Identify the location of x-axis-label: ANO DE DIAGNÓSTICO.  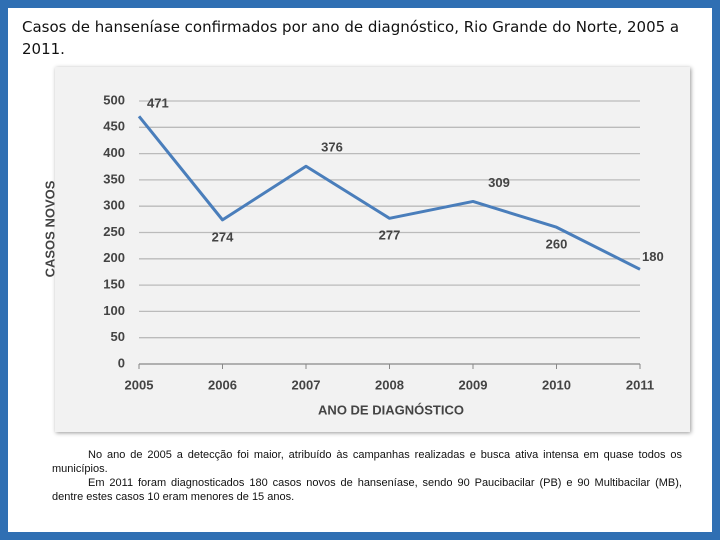
(391, 409).